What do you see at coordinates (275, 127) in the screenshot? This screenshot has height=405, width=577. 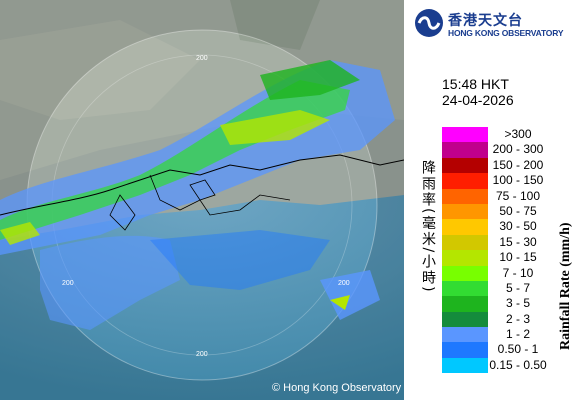 I see `rain-band-heavy` at bounding box center [275, 127].